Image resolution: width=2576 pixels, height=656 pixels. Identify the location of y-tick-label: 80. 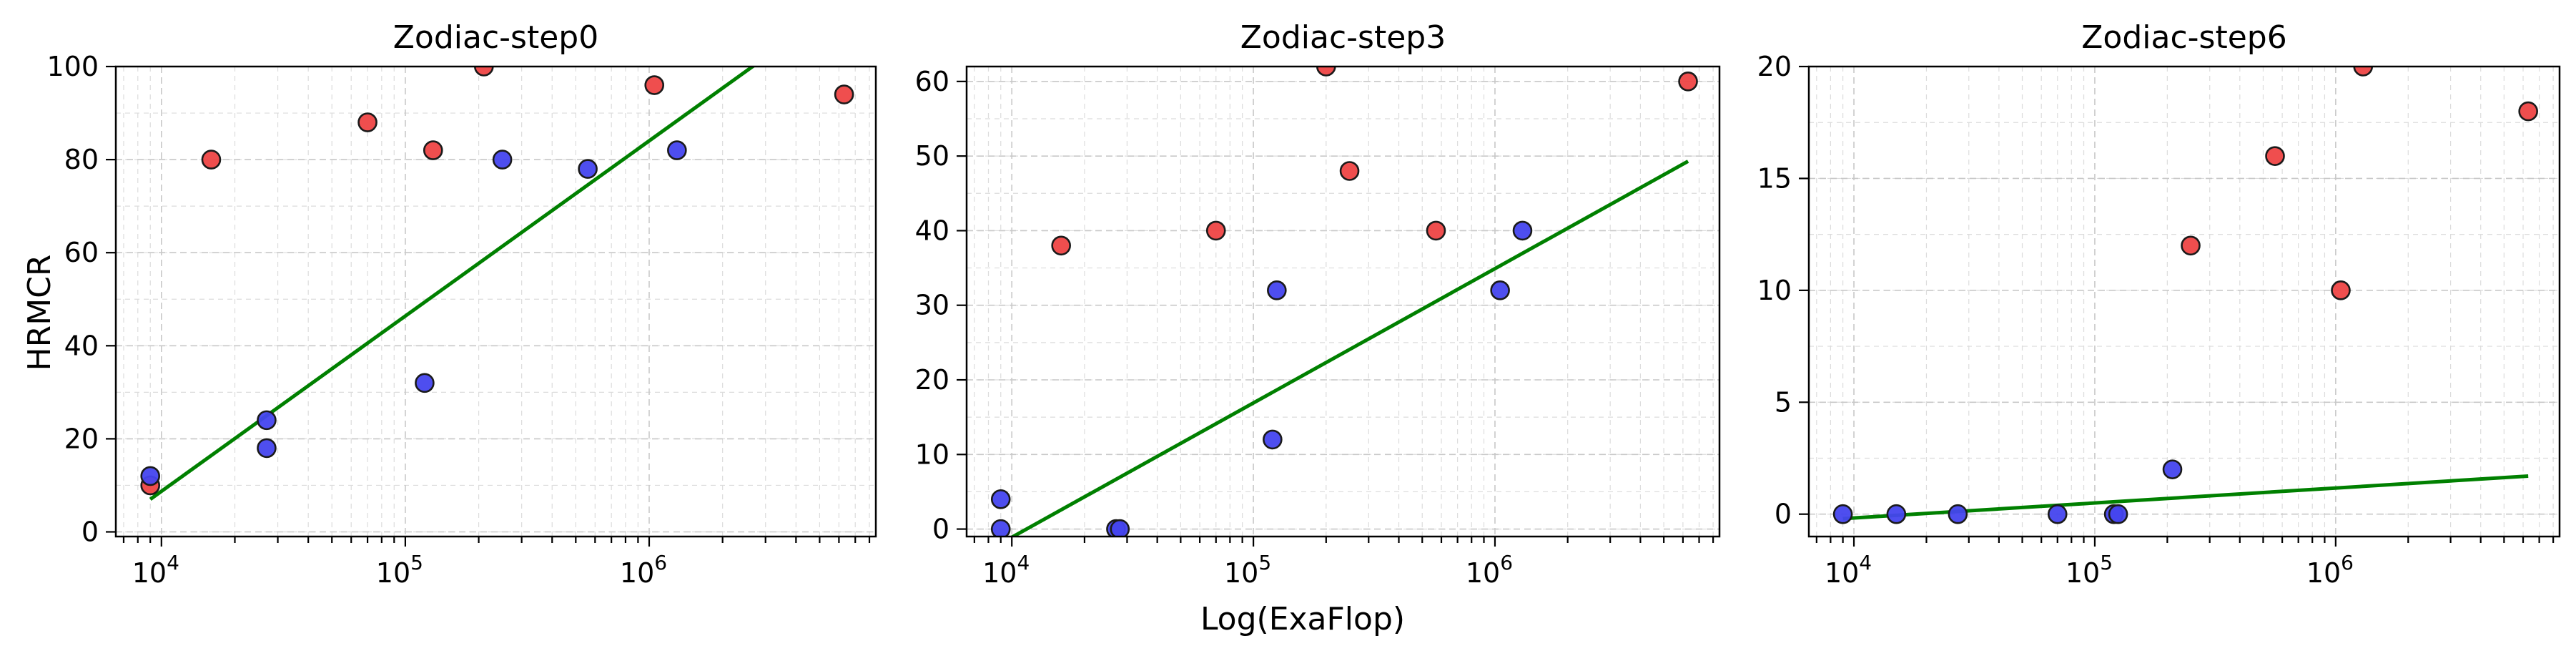
(81, 159).